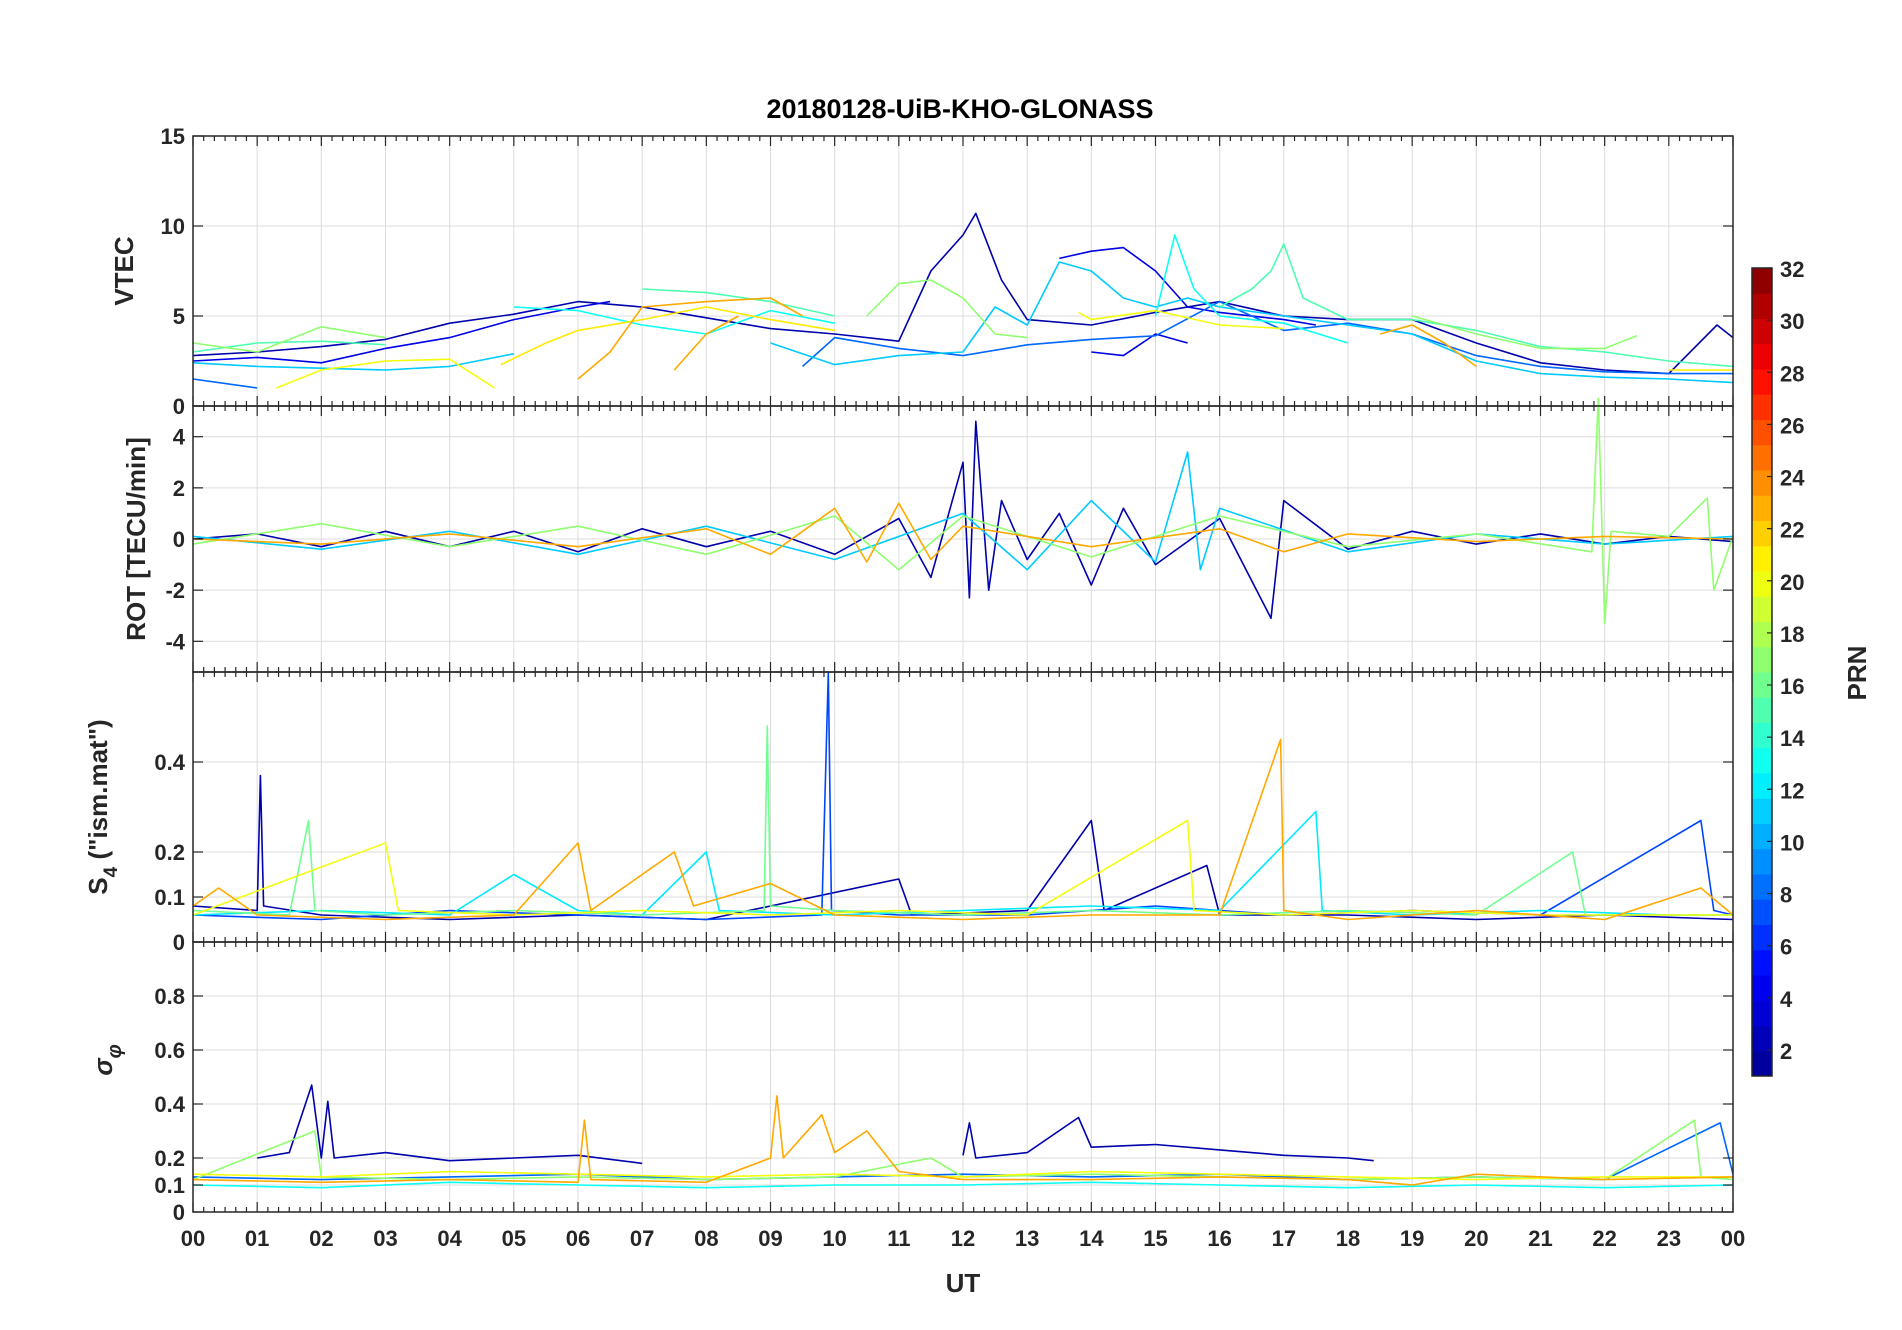 The image size is (1902, 1330). I want to click on x-tick-label: 21, so click(1540, 1238).